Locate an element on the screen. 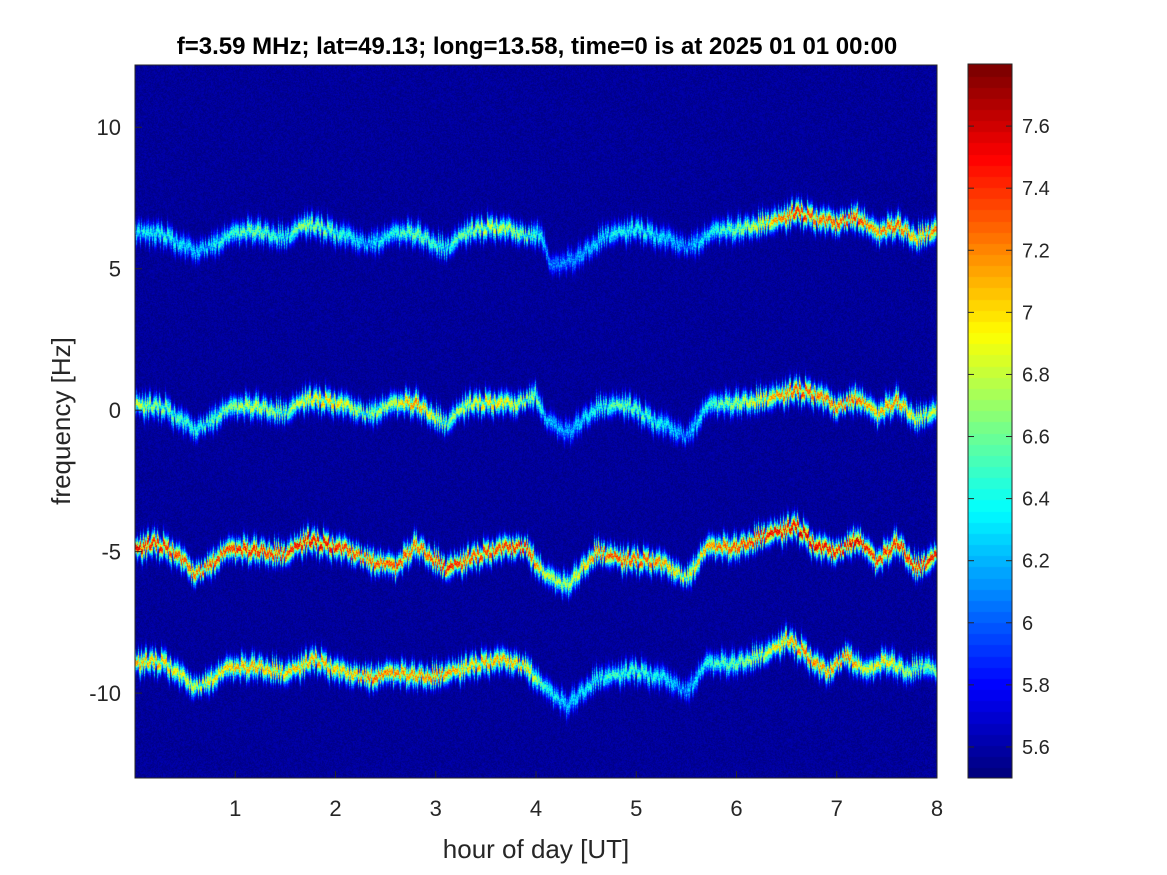  y-tick-label: 0 is located at coordinates (115, 410).